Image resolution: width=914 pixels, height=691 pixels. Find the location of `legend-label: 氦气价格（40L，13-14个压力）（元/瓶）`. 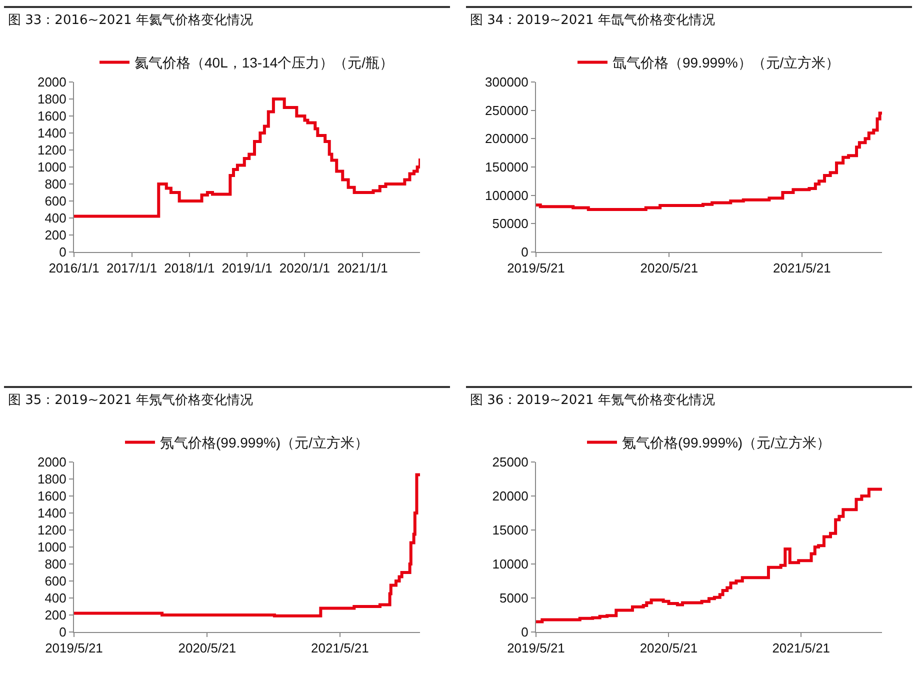

legend-label: 氦气价格（40L，13-14个压力）（元/瓶） is located at coordinates (264, 62).